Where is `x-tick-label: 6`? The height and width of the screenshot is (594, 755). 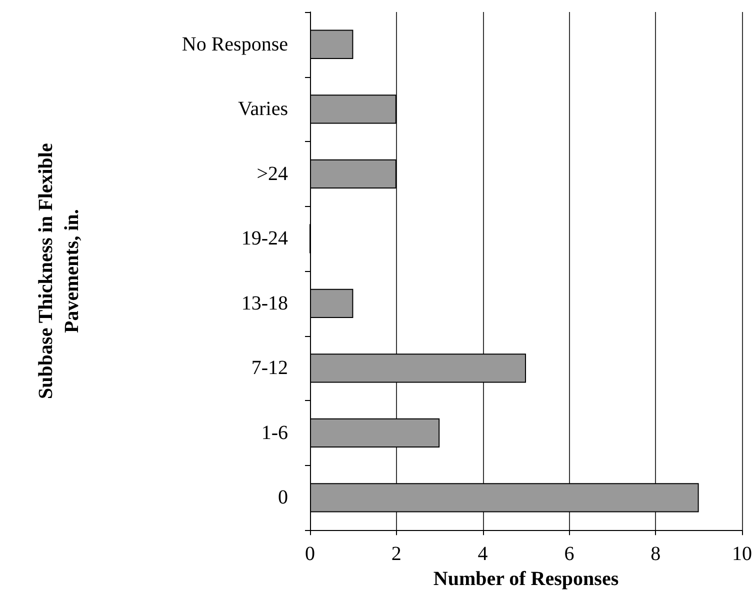 x-tick-label: 6 is located at coordinates (569, 554).